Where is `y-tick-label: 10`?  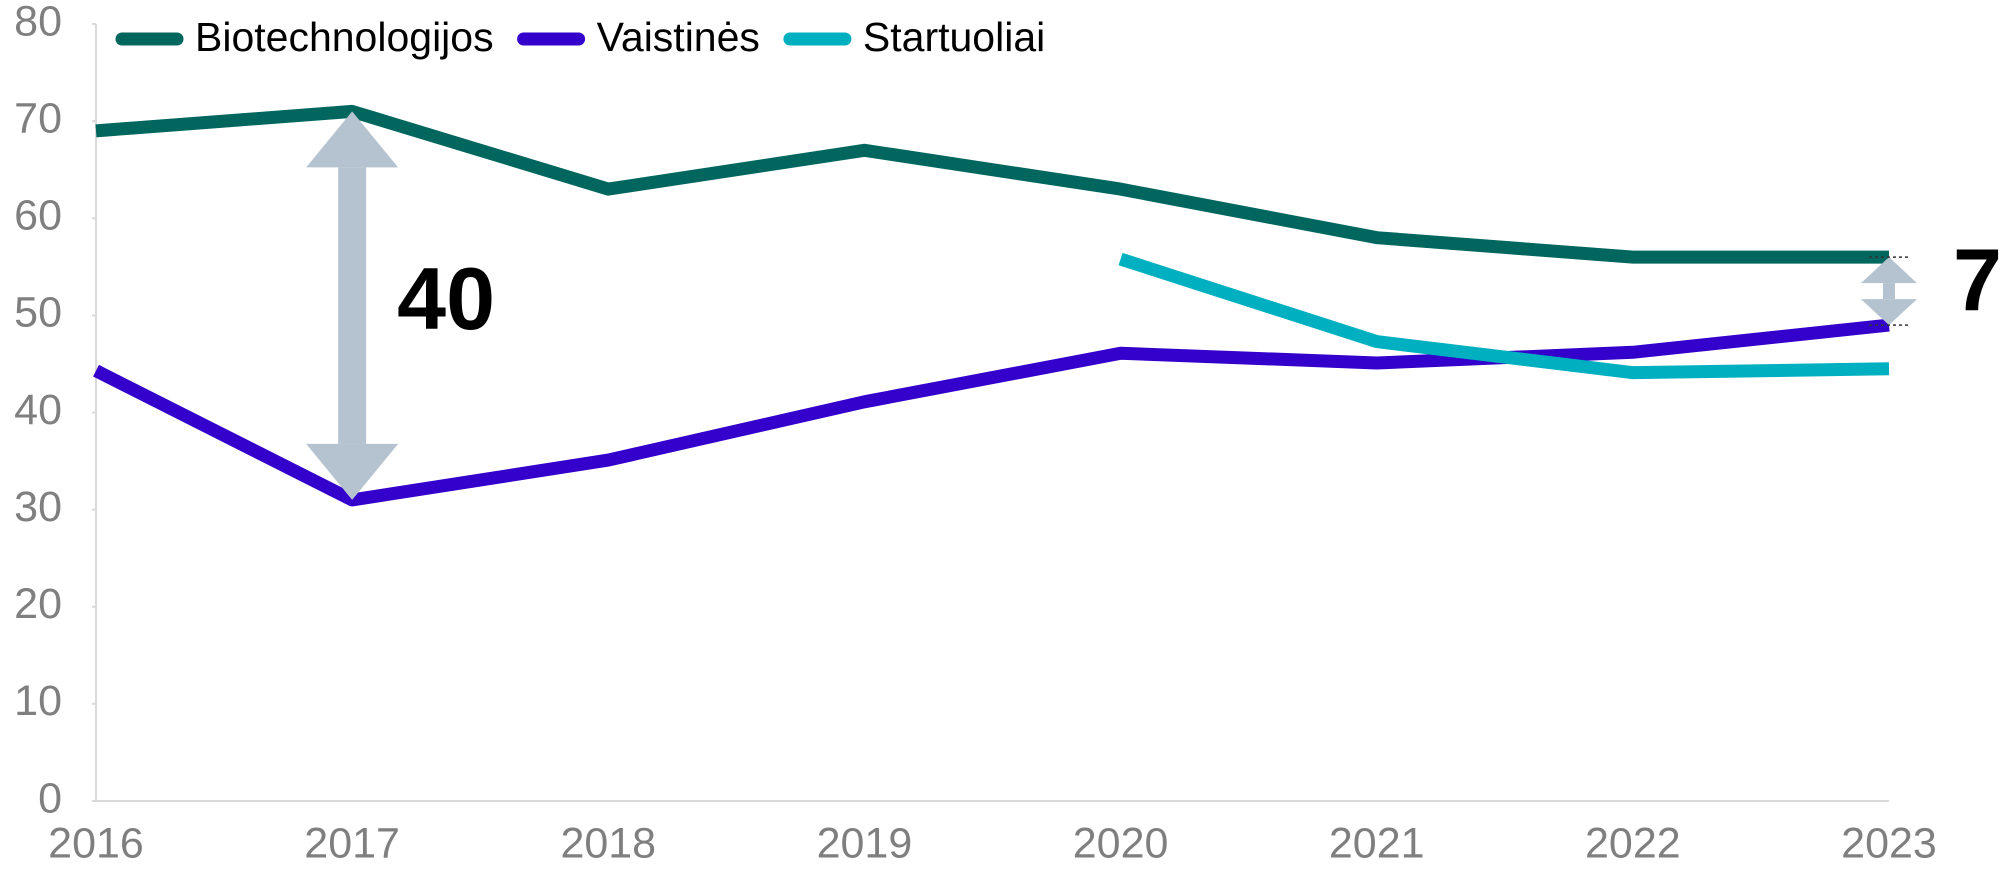 y-tick-label: 10 is located at coordinates (38, 701).